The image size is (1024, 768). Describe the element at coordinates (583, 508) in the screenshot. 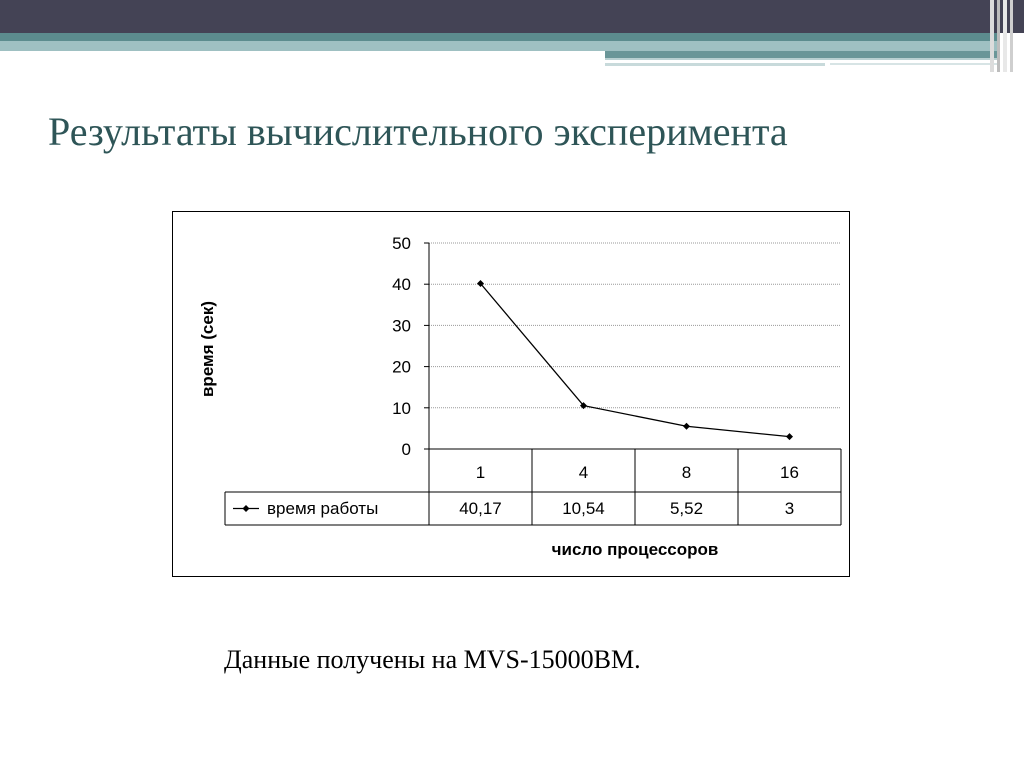

I see `data-table-value: 10,54` at that location.